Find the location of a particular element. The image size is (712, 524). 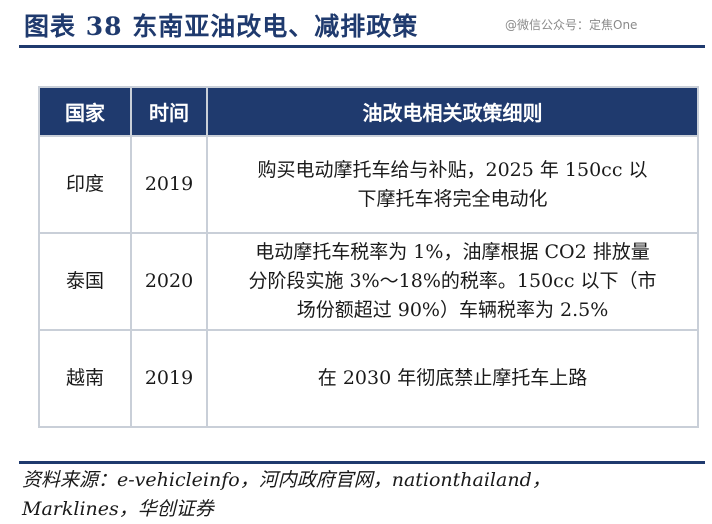

policy-cell: 在 2030 年彻底禁止摩托车上路 is located at coordinates (452, 378).